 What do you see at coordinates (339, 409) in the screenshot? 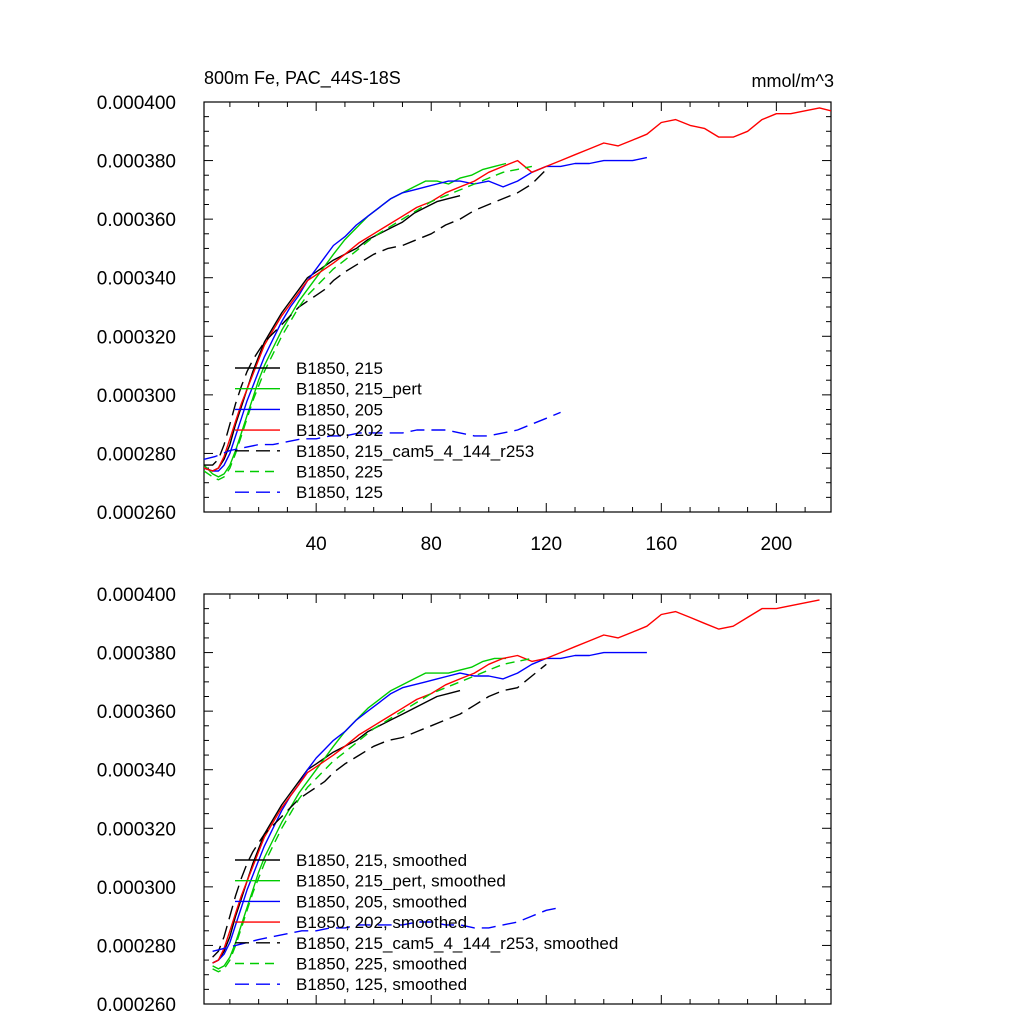
I see `legend-entry: B1850, 205` at bounding box center [339, 409].